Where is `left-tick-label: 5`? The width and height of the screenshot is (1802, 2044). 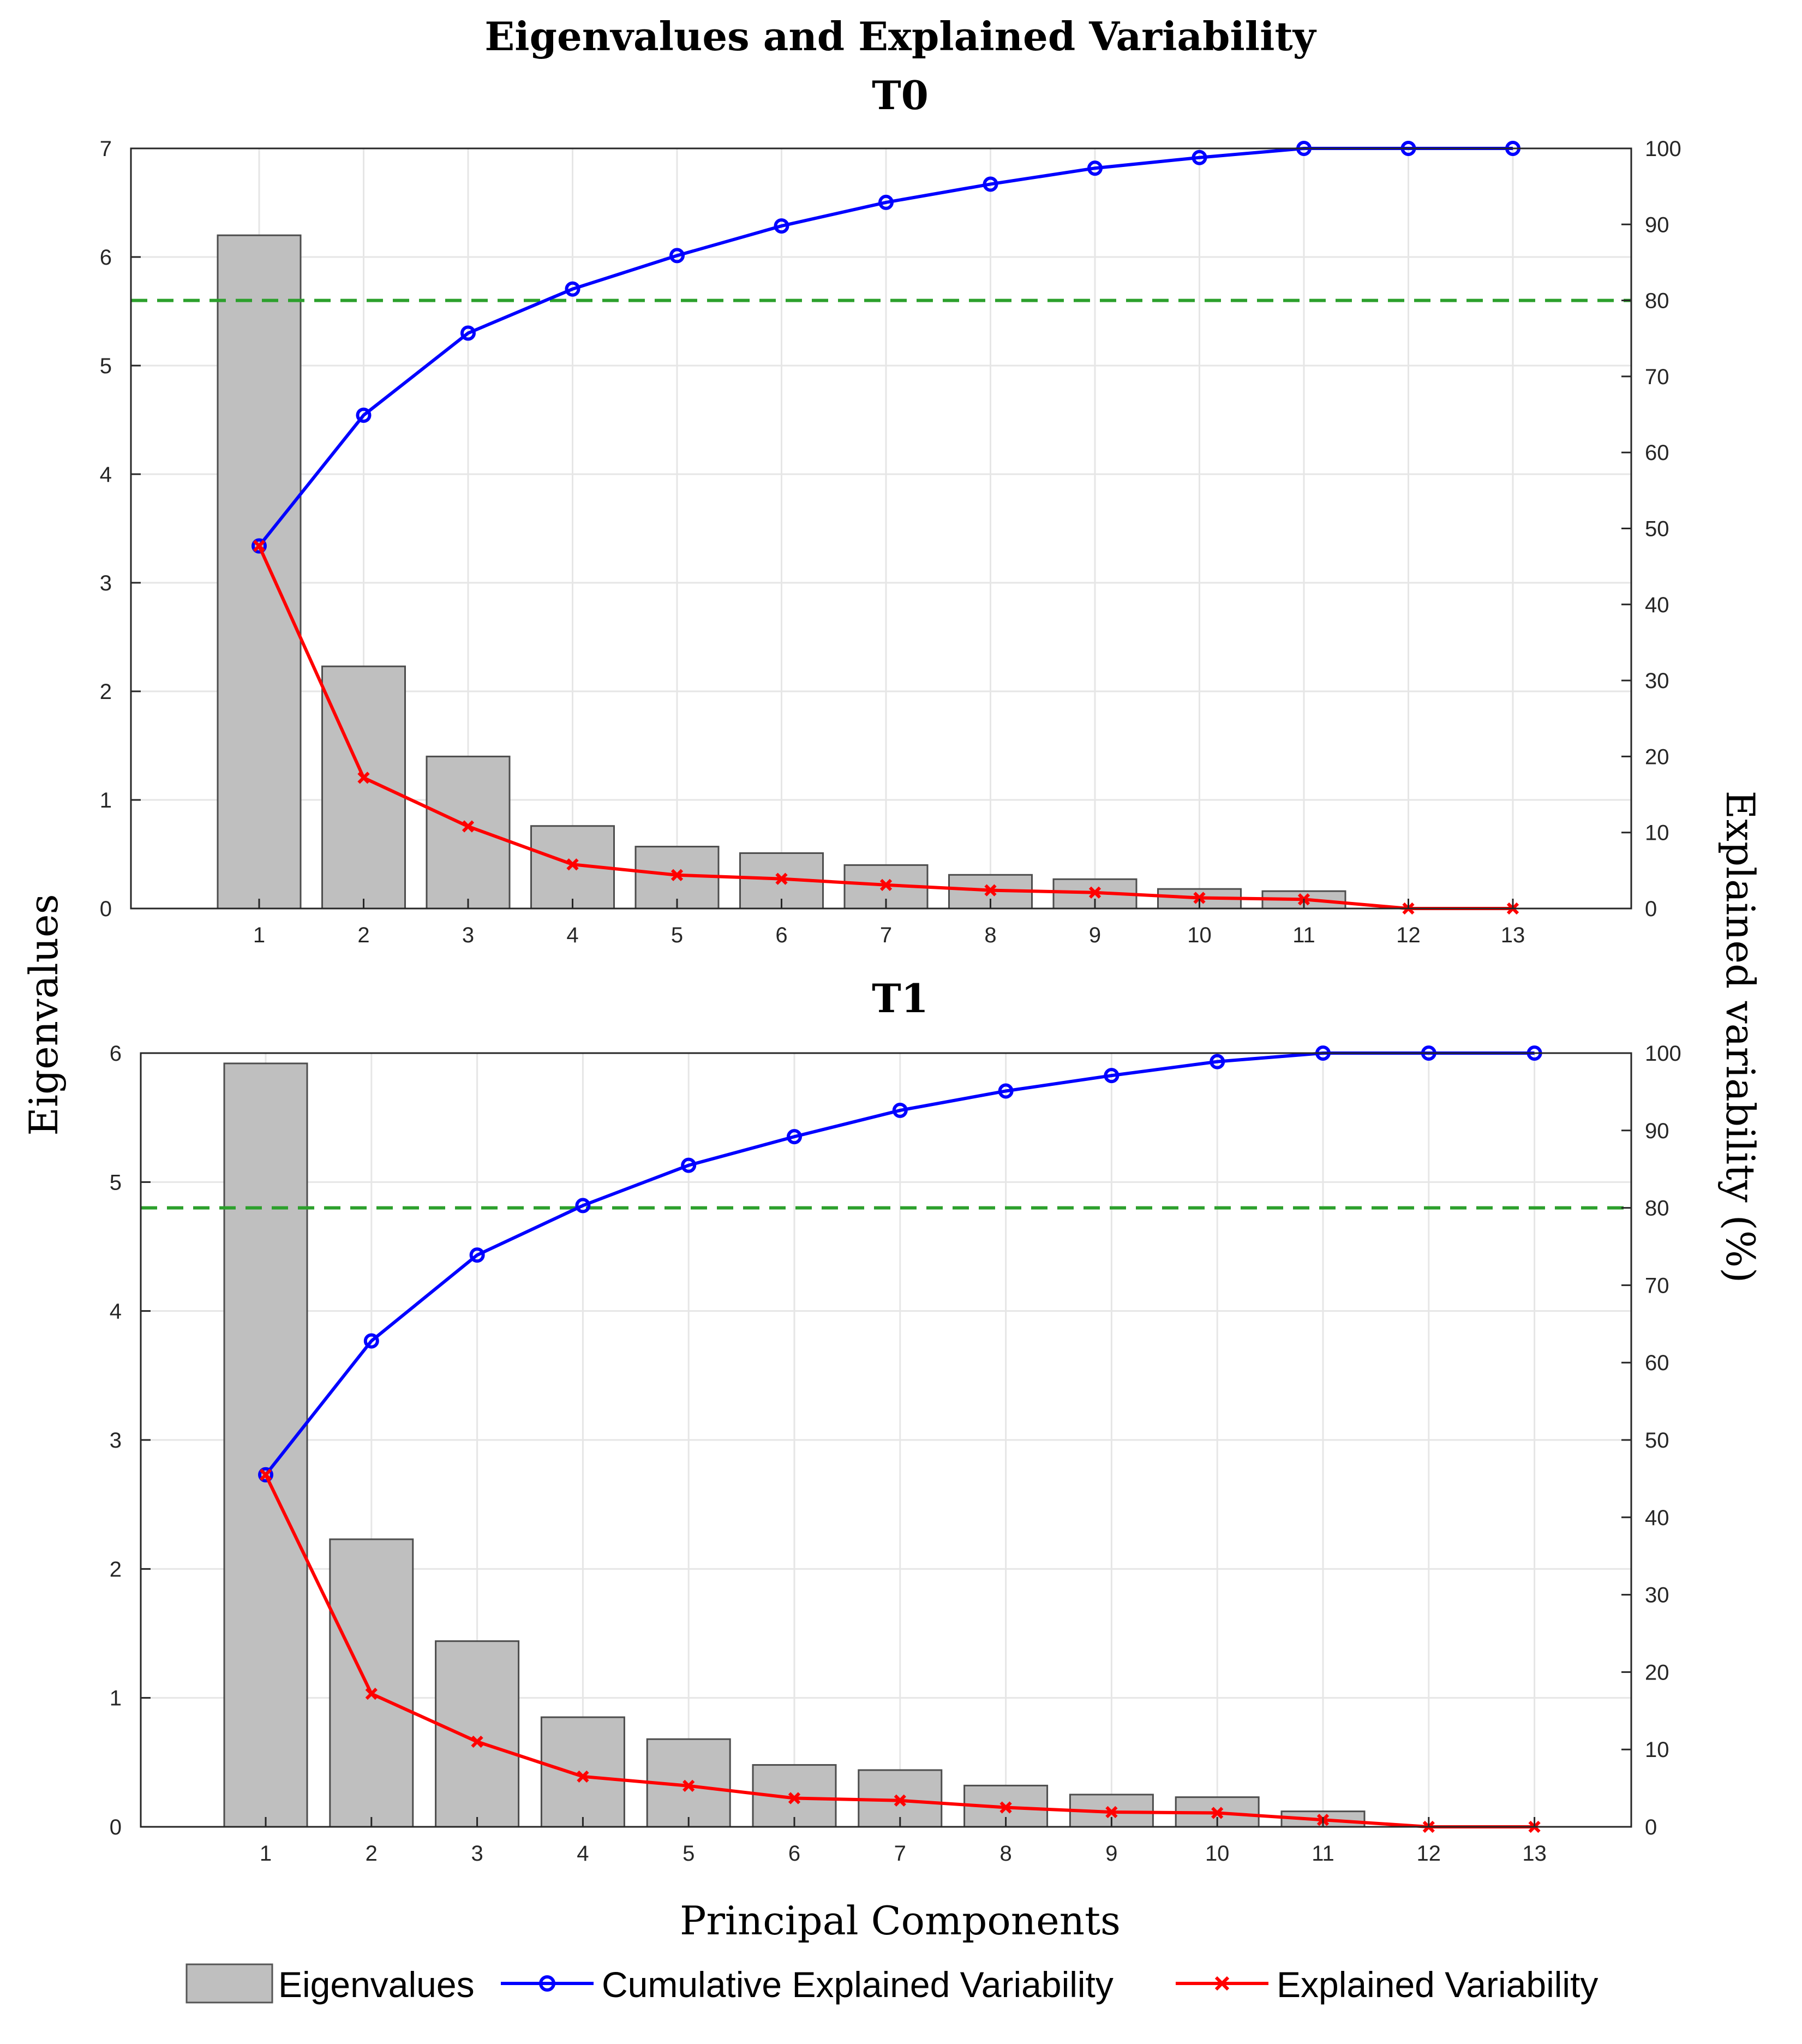 left-tick-label: 5 is located at coordinates (106, 366).